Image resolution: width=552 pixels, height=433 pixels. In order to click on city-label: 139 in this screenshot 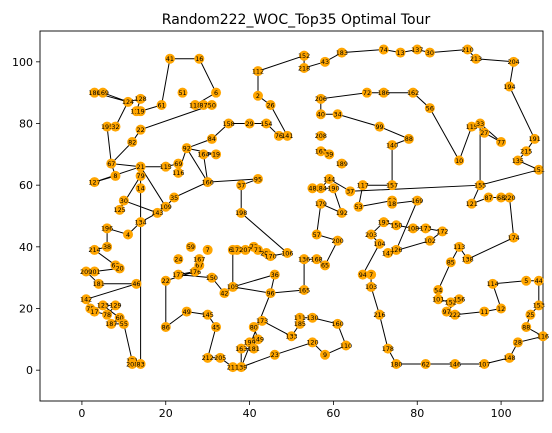, I will do `click(241, 367)`.